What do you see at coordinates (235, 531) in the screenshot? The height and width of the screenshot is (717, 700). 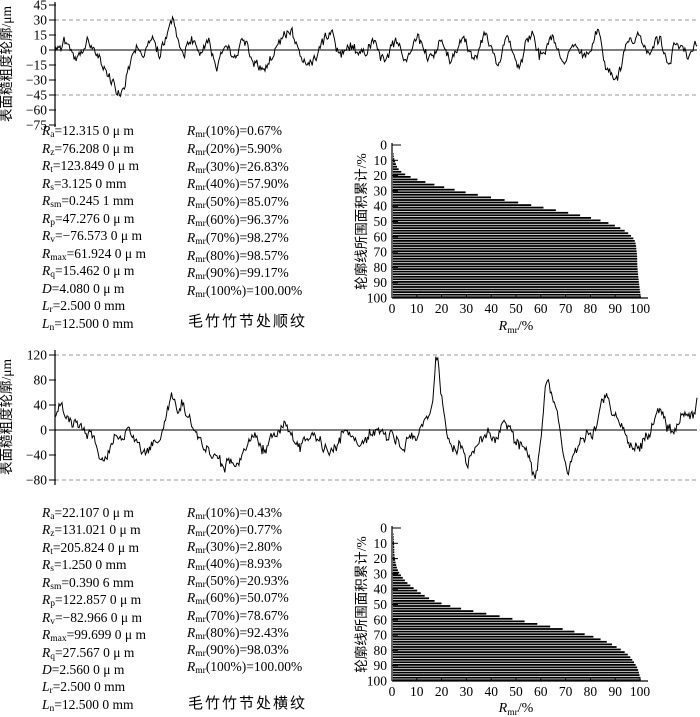 I see `rmr-line: Rmr(20%)=0.77%` at bounding box center [235, 531].